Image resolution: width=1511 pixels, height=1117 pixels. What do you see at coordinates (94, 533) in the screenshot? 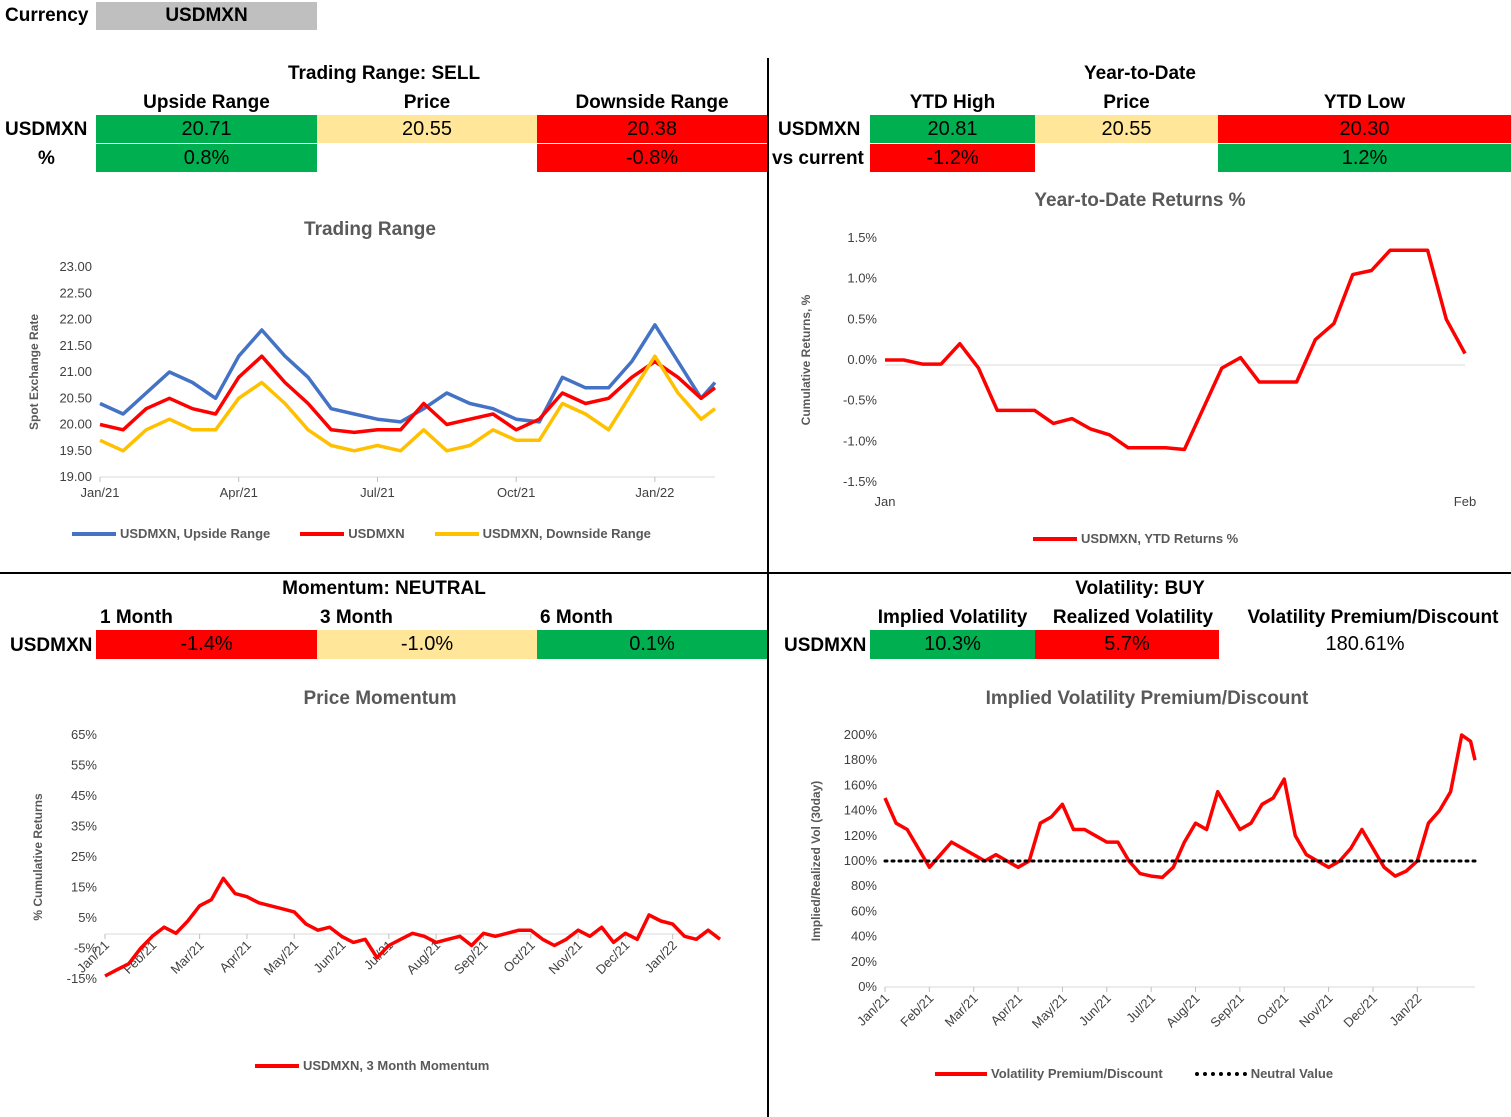
I see `legend-swatch-upside` at bounding box center [94, 533].